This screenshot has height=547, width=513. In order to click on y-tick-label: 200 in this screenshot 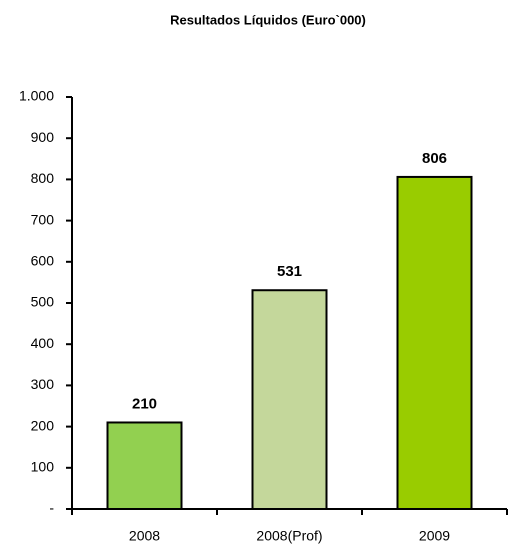, I will do `click(43, 425)`.